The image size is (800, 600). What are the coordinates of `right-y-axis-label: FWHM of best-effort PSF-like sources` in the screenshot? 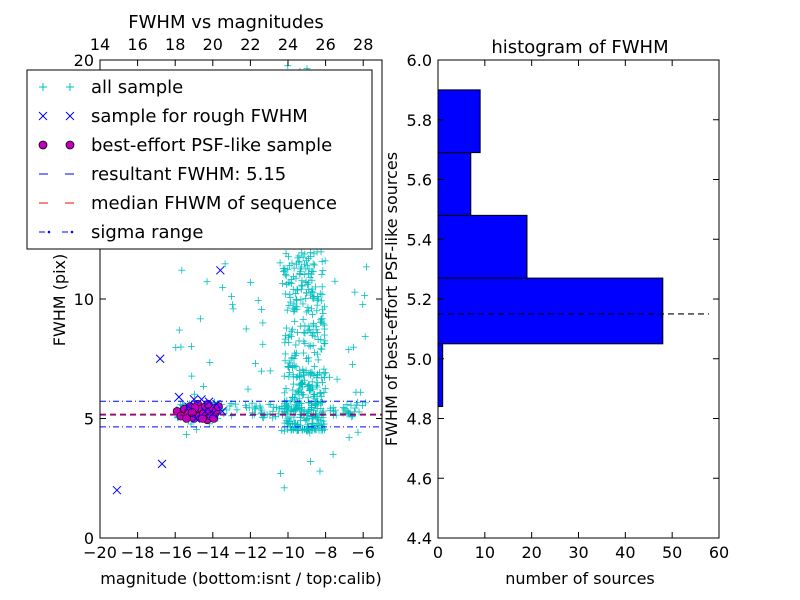 It's located at (391, 299).